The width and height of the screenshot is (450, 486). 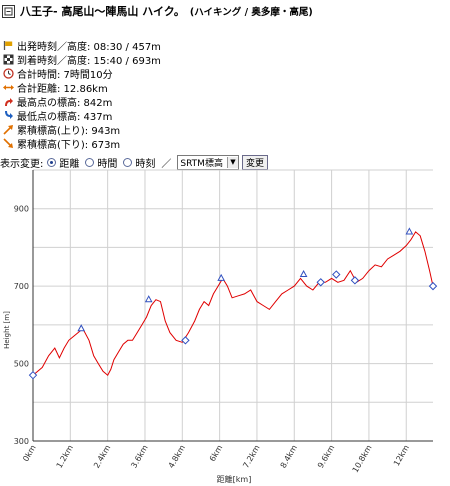 What do you see at coordinates (102, 456) in the screenshot?
I see `x-tick-label: 2.4km` at bounding box center [102, 456].